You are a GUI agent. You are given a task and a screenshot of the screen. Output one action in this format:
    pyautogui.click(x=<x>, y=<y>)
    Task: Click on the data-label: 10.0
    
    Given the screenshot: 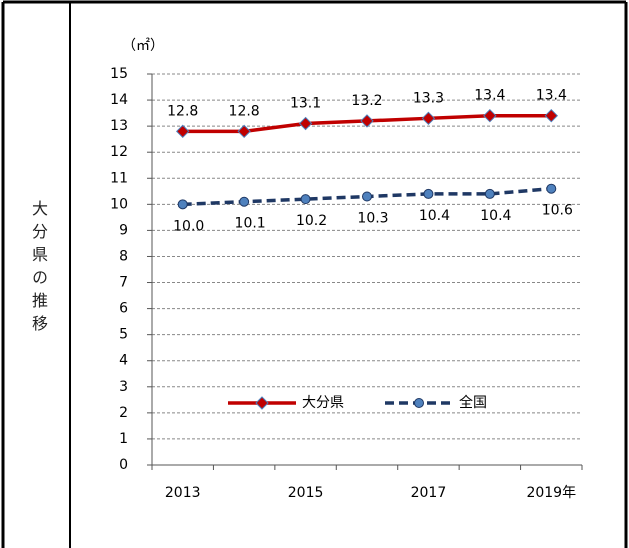 What is the action you would take?
    pyautogui.click(x=188, y=226)
    